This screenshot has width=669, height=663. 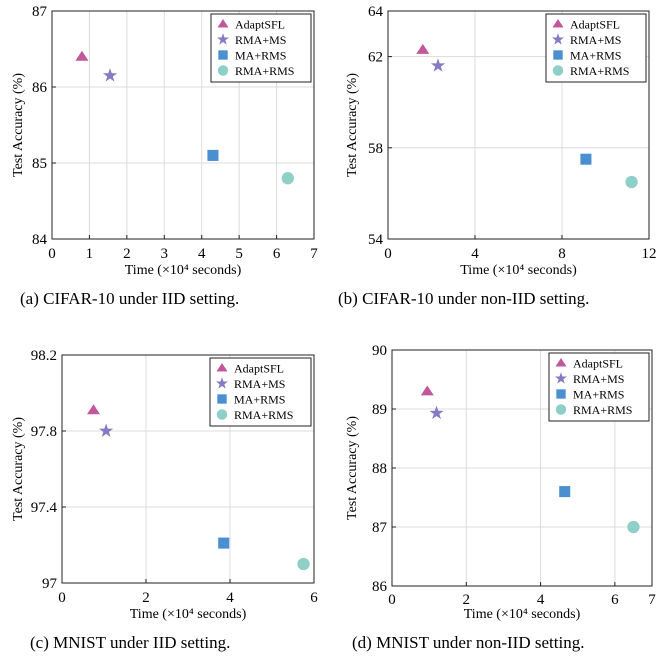 What do you see at coordinates (522, 595) in the screenshot?
I see `chart-d-x-ticks: 0 2 4 6 7` at bounding box center [522, 595].